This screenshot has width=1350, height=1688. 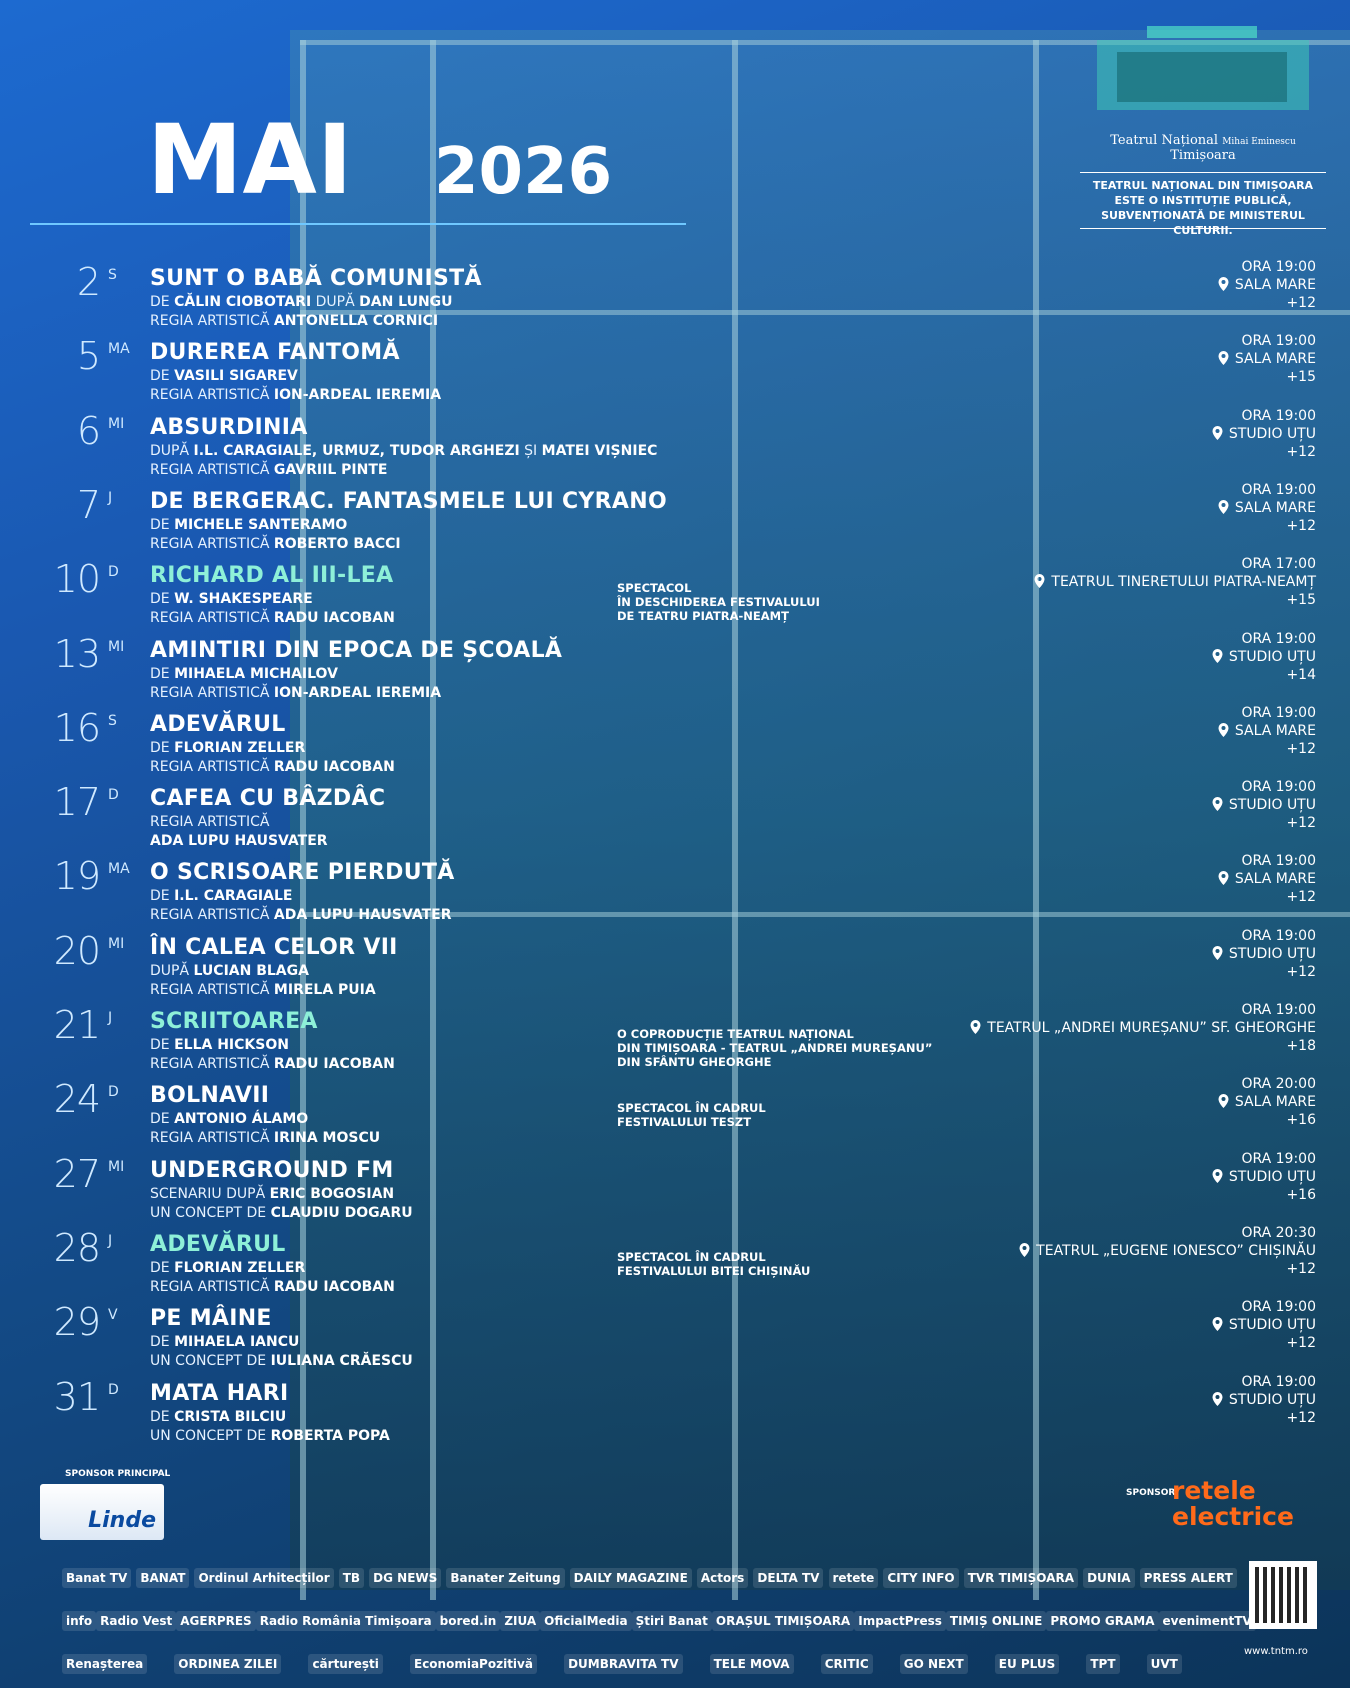 What do you see at coordinates (1275, 730) in the screenshot?
I see `venue-name: SALA MARE` at bounding box center [1275, 730].